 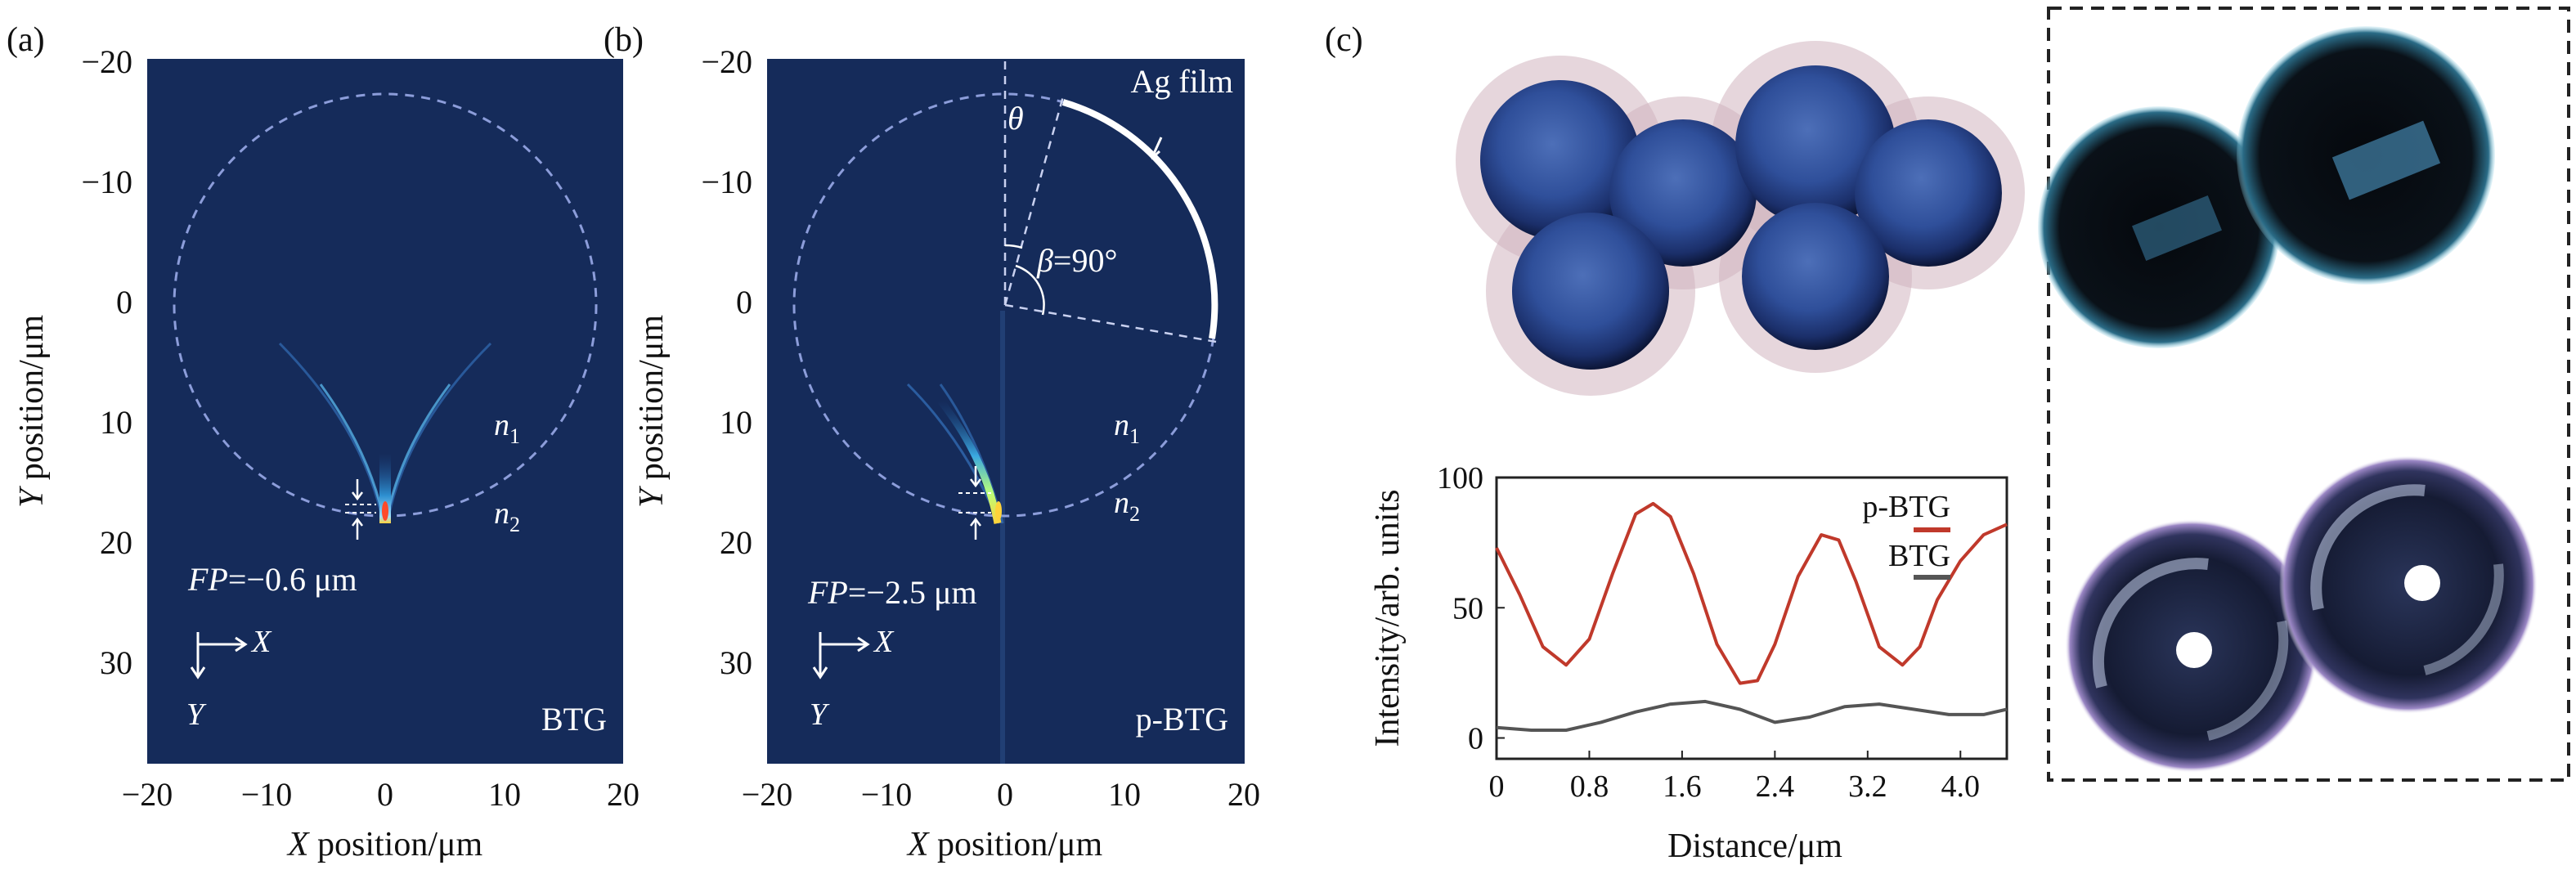 I want to click on chart-axes: 0 0.8 1.6 2.4 3.2 4.0 0 50 100, so click(x=1709, y=632).